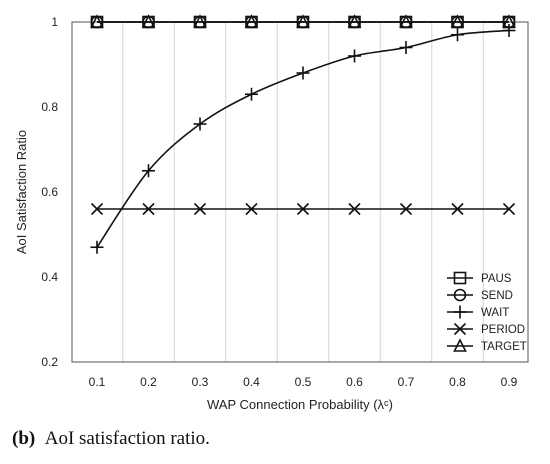 The width and height of the screenshot is (550, 464). What do you see at coordinates (480, 295) in the screenshot?
I see `legend-item-send: SEND` at bounding box center [480, 295].